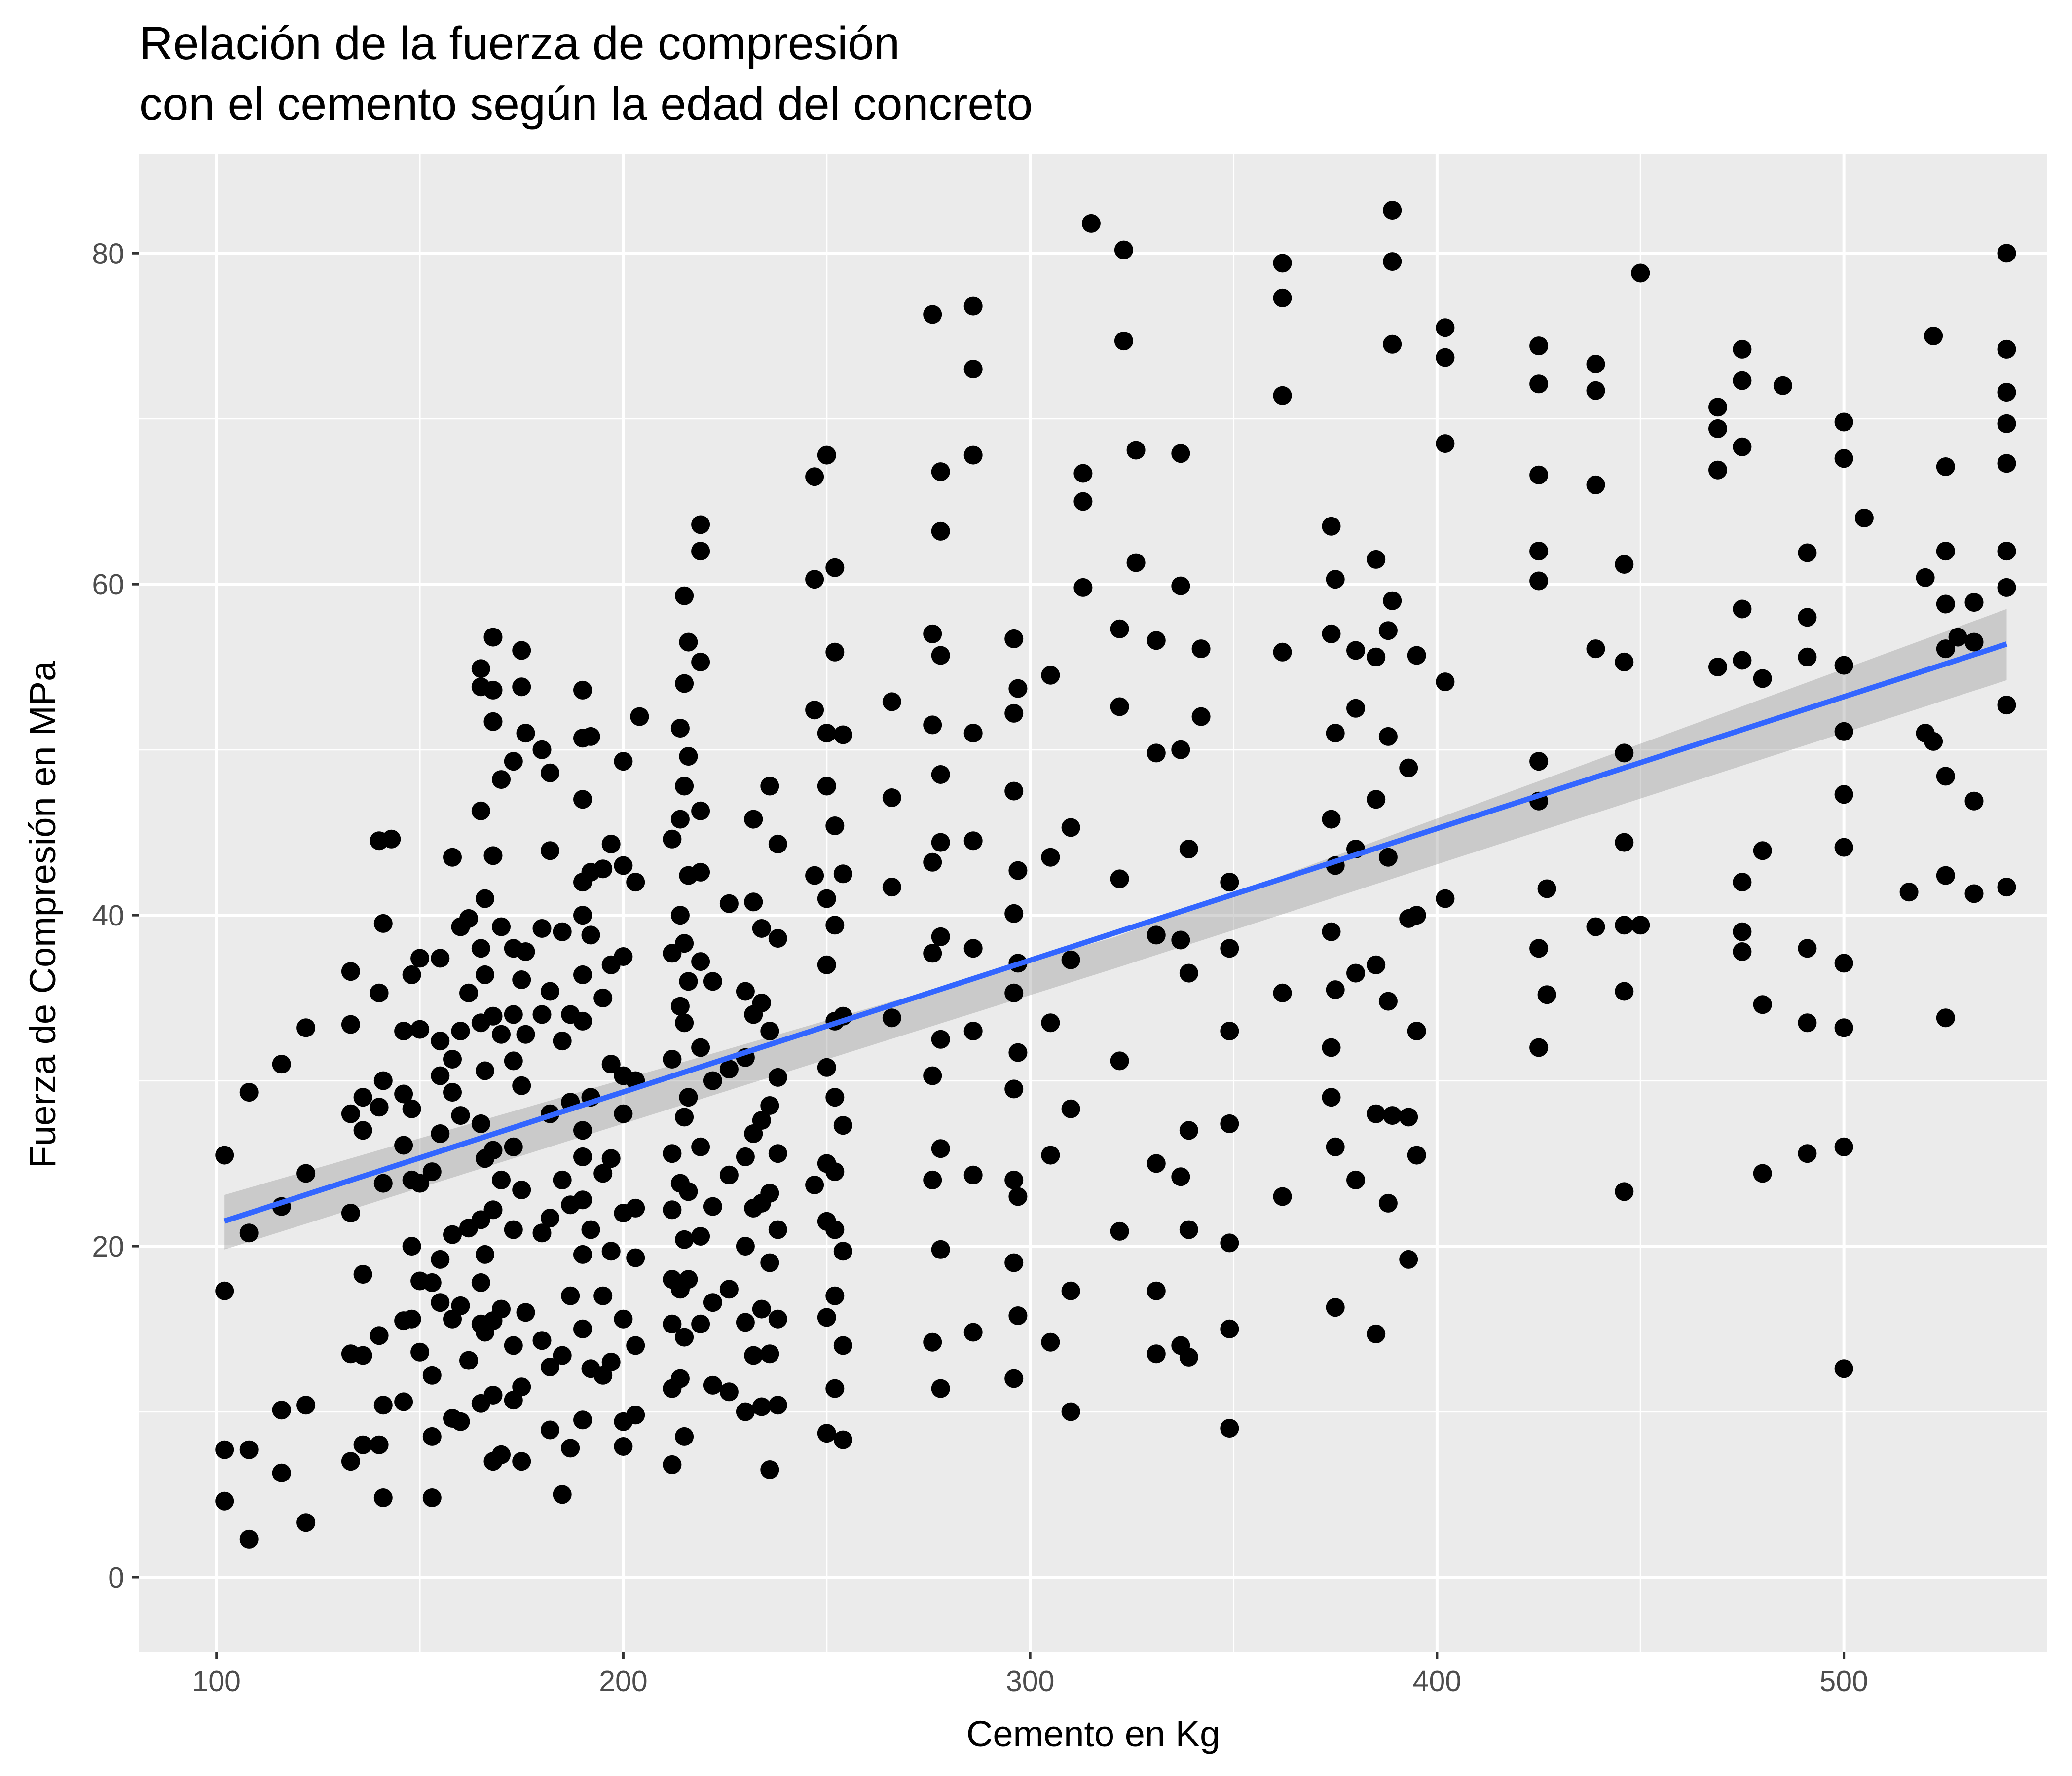  I want to click on y-tick-label: 40, so click(108, 916).